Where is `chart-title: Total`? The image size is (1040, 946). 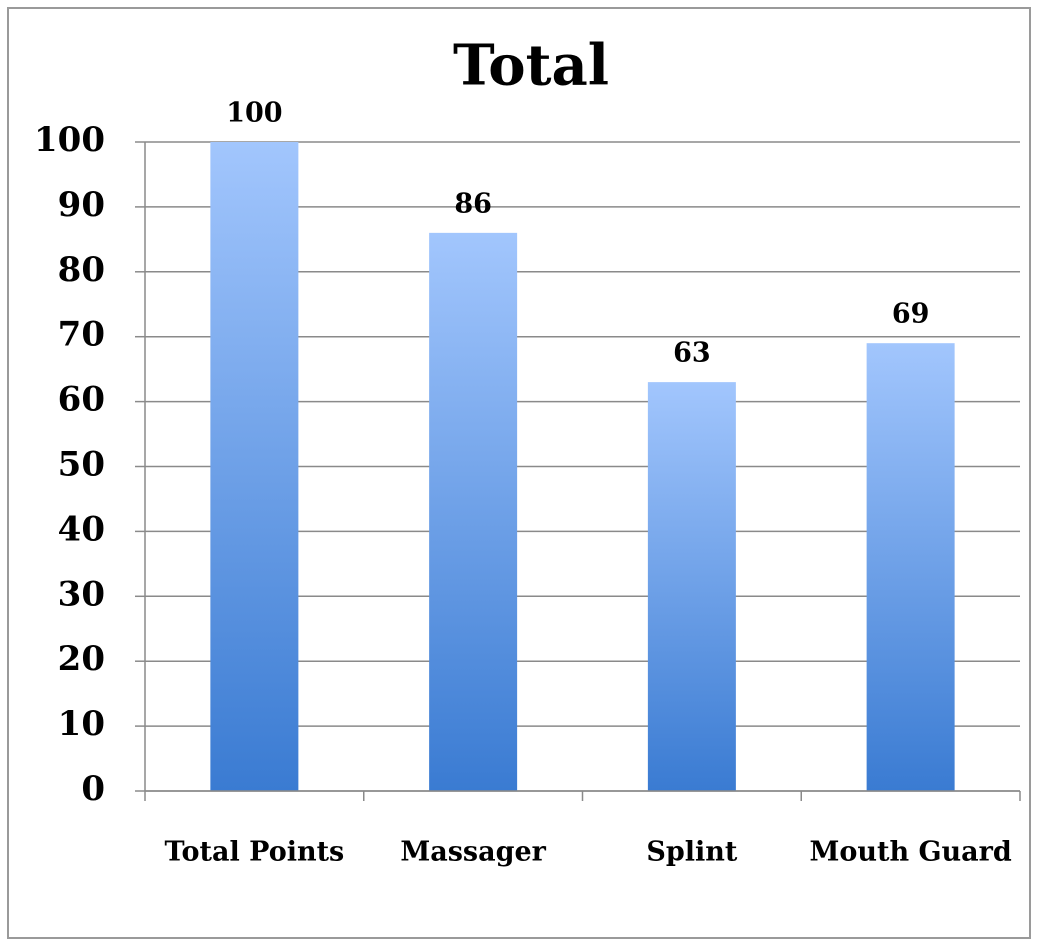
chart-title: Total is located at coordinates (531, 66).